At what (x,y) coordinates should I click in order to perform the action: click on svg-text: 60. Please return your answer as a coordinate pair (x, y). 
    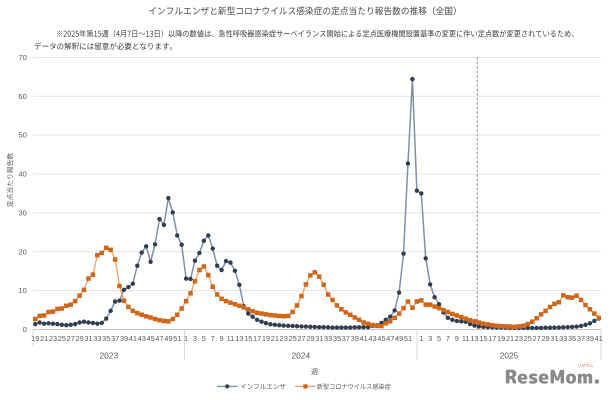
    Looking at the image, I should click on (22, 96).